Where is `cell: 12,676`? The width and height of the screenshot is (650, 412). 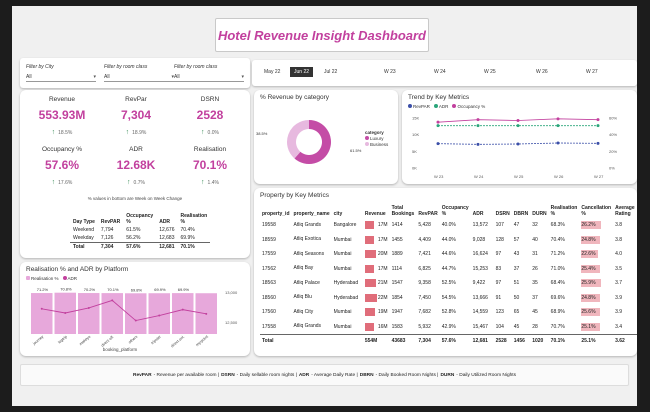 cell: 12,676 is located at coordinates (167, 230).